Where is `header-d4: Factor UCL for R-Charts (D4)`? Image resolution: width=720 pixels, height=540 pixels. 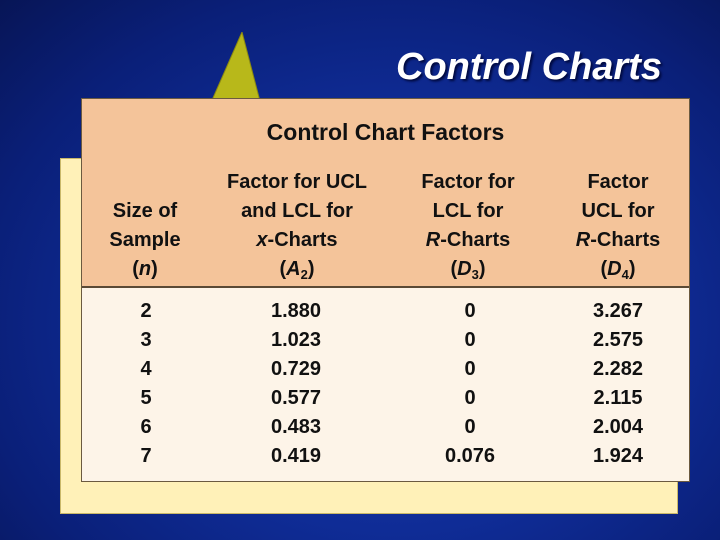 header-d4: Factor UCL for R-Charts (D4) is located at coordinates (618, 228).